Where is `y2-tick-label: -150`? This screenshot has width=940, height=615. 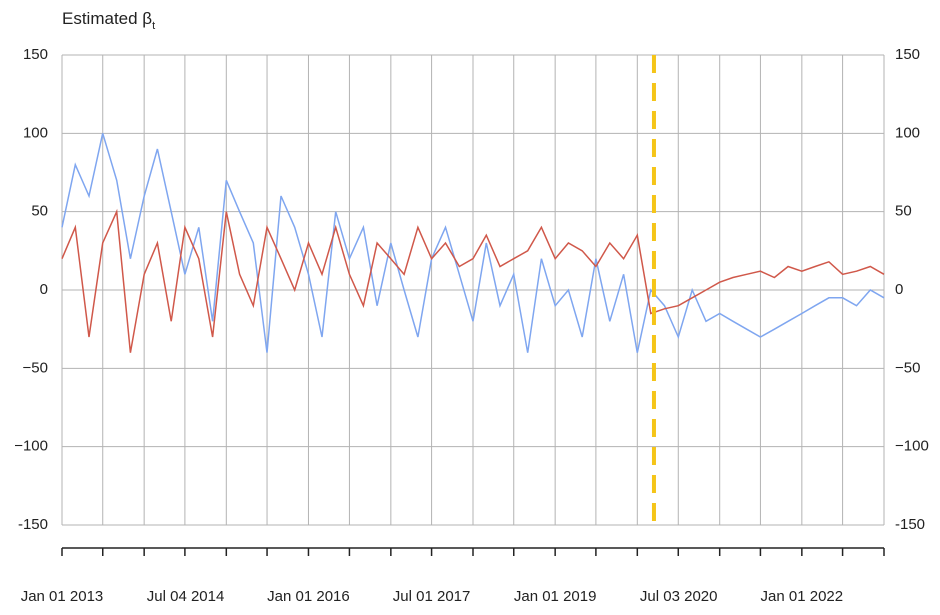 y2-tick-label: -150 is located at coordinates (910, 524).